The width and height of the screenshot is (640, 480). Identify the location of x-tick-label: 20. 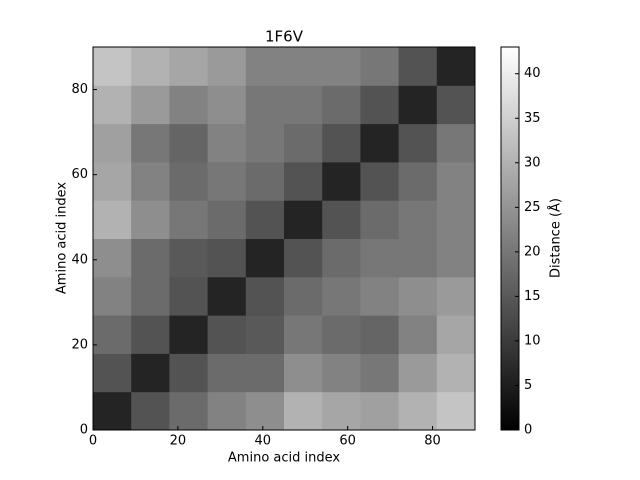
(178, 441).